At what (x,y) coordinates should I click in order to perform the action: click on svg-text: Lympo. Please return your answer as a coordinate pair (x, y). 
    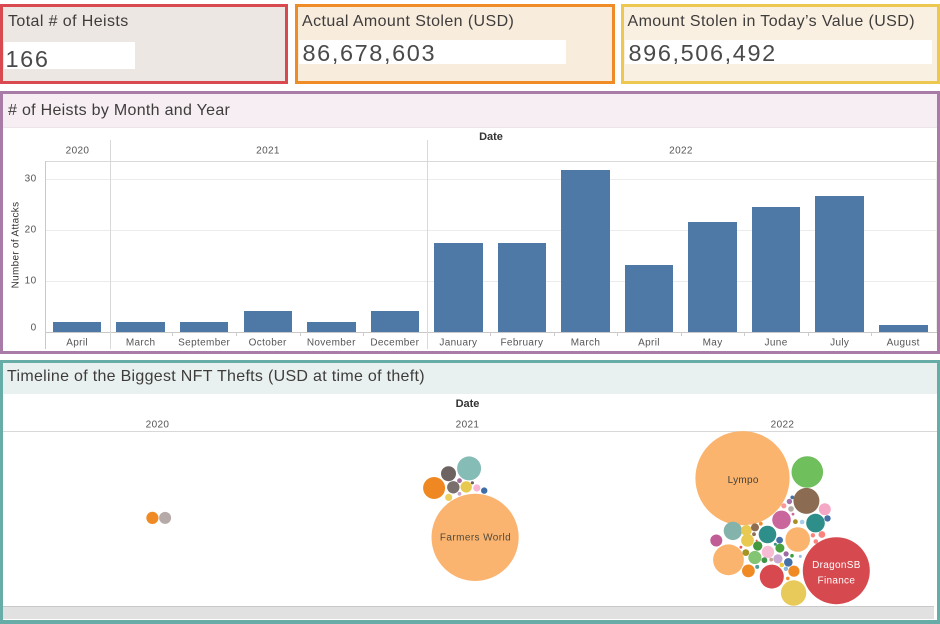
    Looking at the image, I should click on (743, 480).